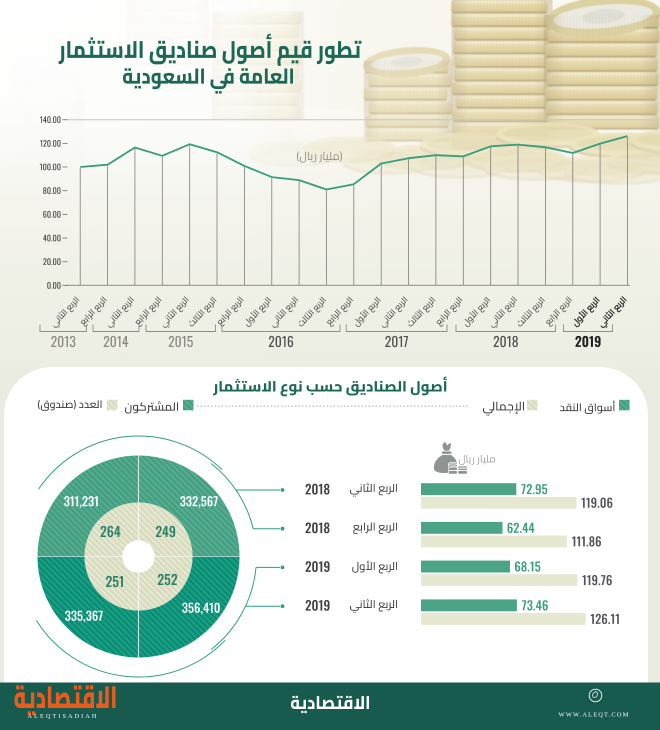 The width and height of the screenshot is (660, 730). Describe the element at coordinates (594, 715) in the screenshot. I see `svg-text: WWW.ALEQT.COM` at that location.